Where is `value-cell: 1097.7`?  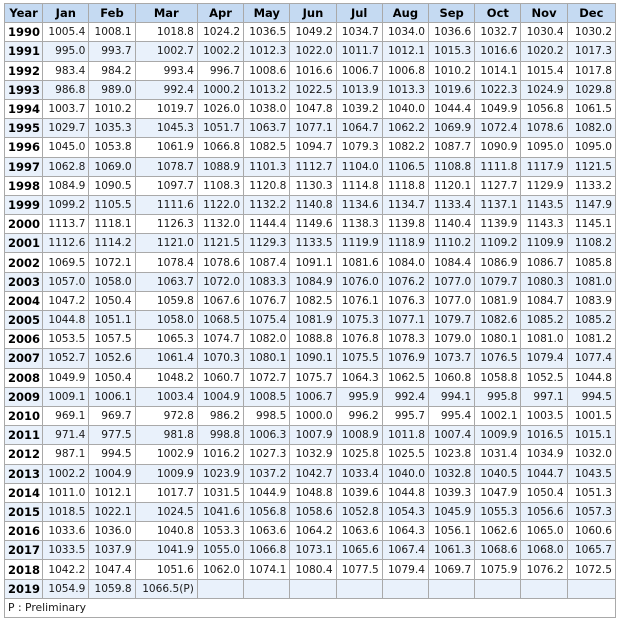
value-cell: 1097.7 is located at coordinates (166, 185).